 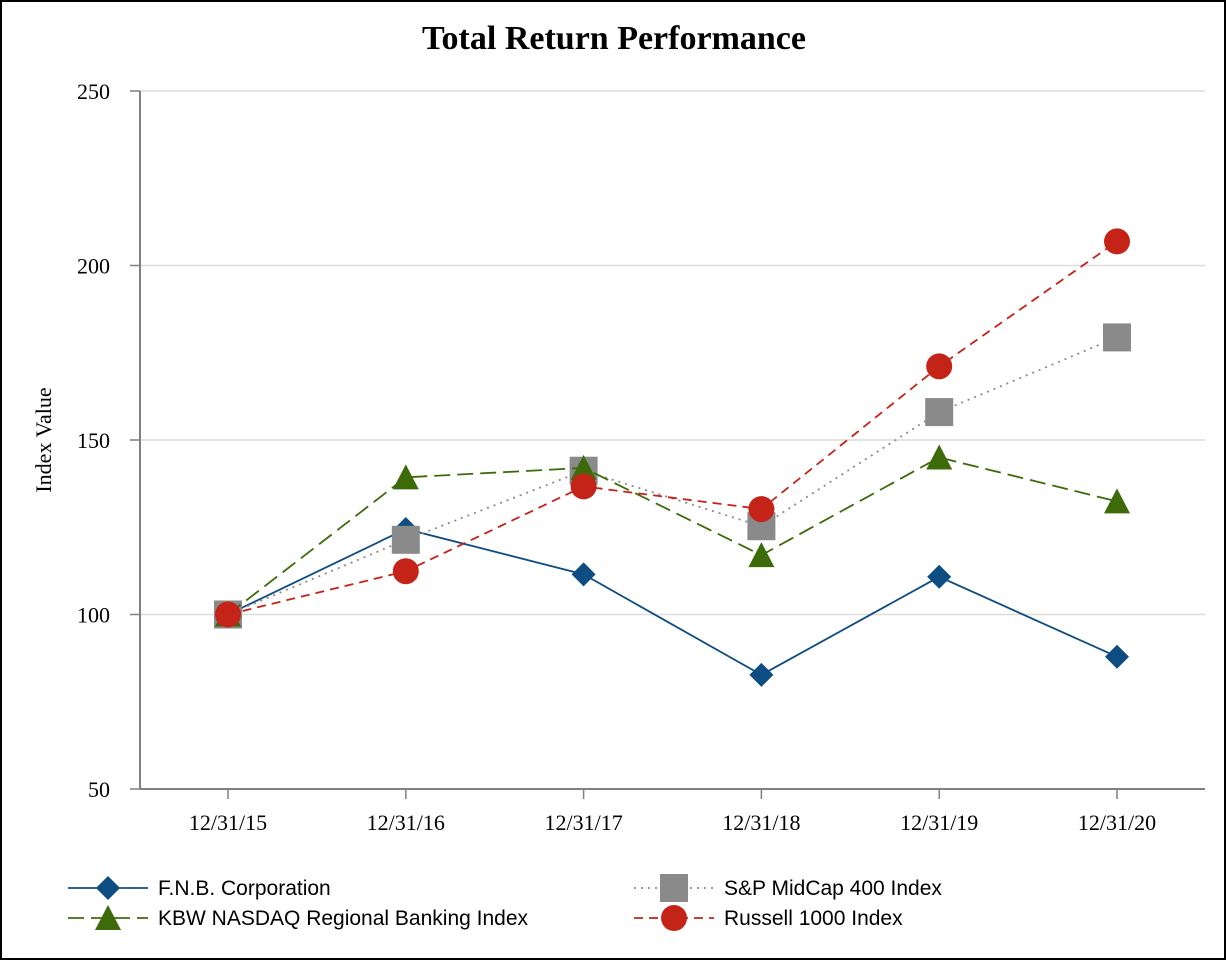 I want to click on legend-item-russell-1000-index: Russell 1000 Index, so click(x=768, y=918).